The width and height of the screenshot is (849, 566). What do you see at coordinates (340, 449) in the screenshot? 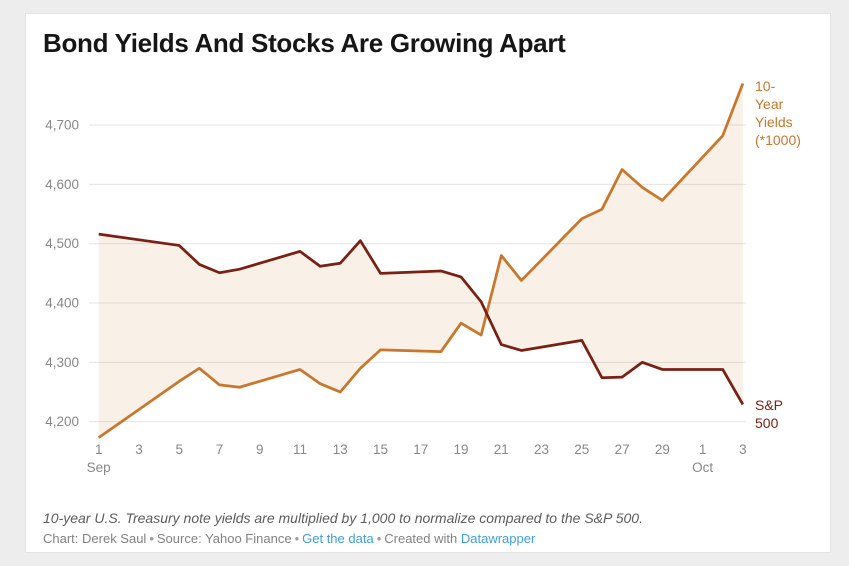
I see `x-tick-label: 13` at bounding box center [340, 449].